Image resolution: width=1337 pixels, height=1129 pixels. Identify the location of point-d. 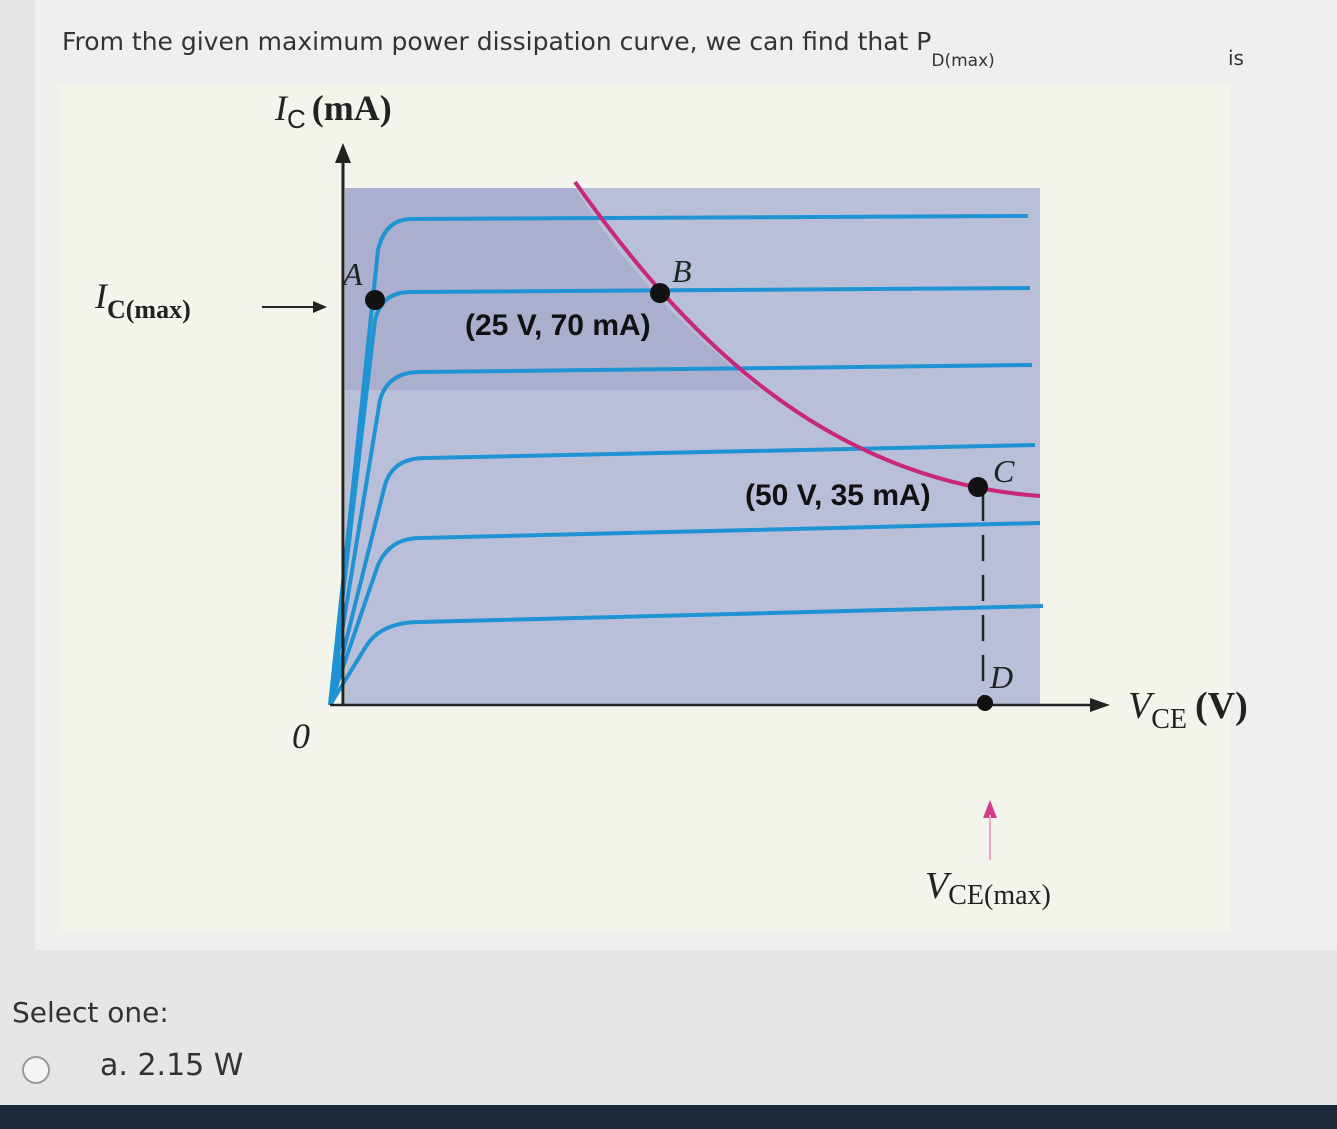
(985, 703).